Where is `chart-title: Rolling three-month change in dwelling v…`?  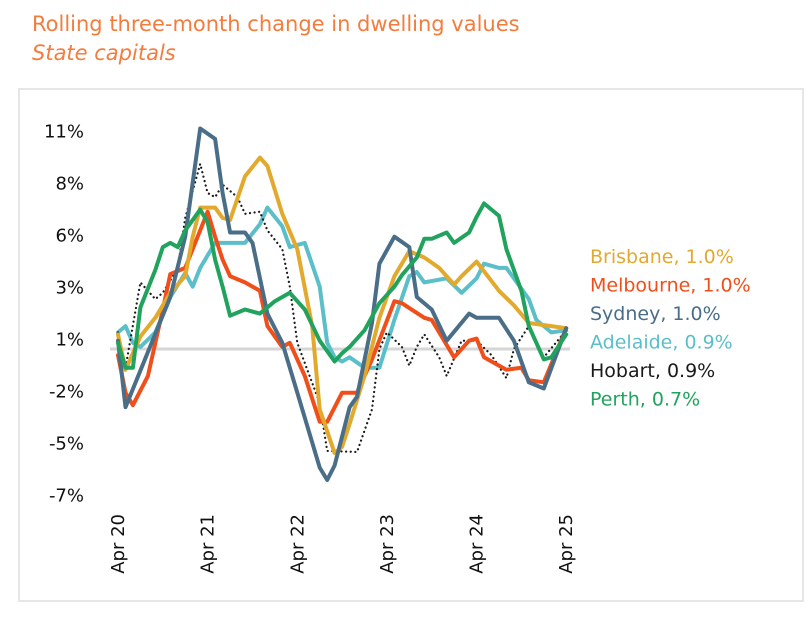
chart-title: Rolling three-month change in dwelling v… is located at coordinates (276, 24).